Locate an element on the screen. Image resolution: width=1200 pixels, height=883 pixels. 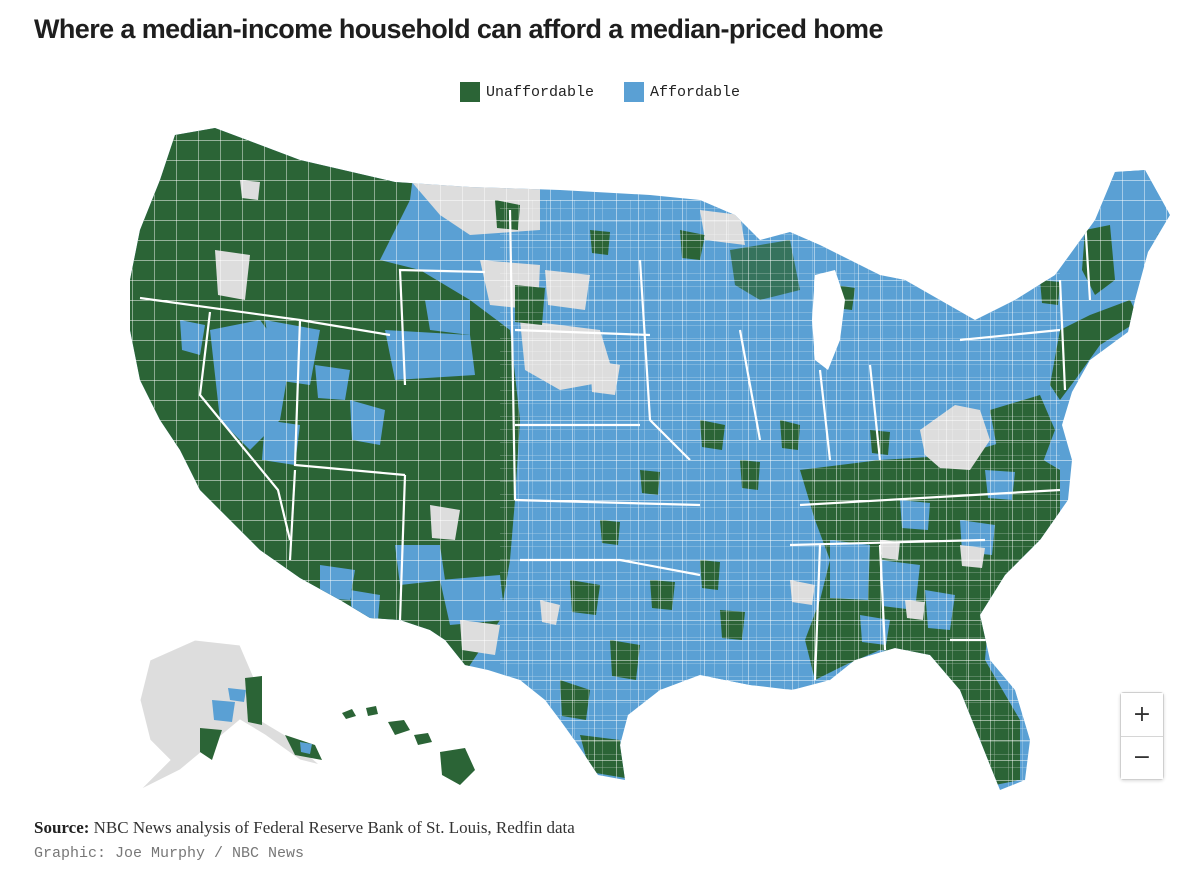
zoom-out-button: − is located at coordinates (1142, 757).